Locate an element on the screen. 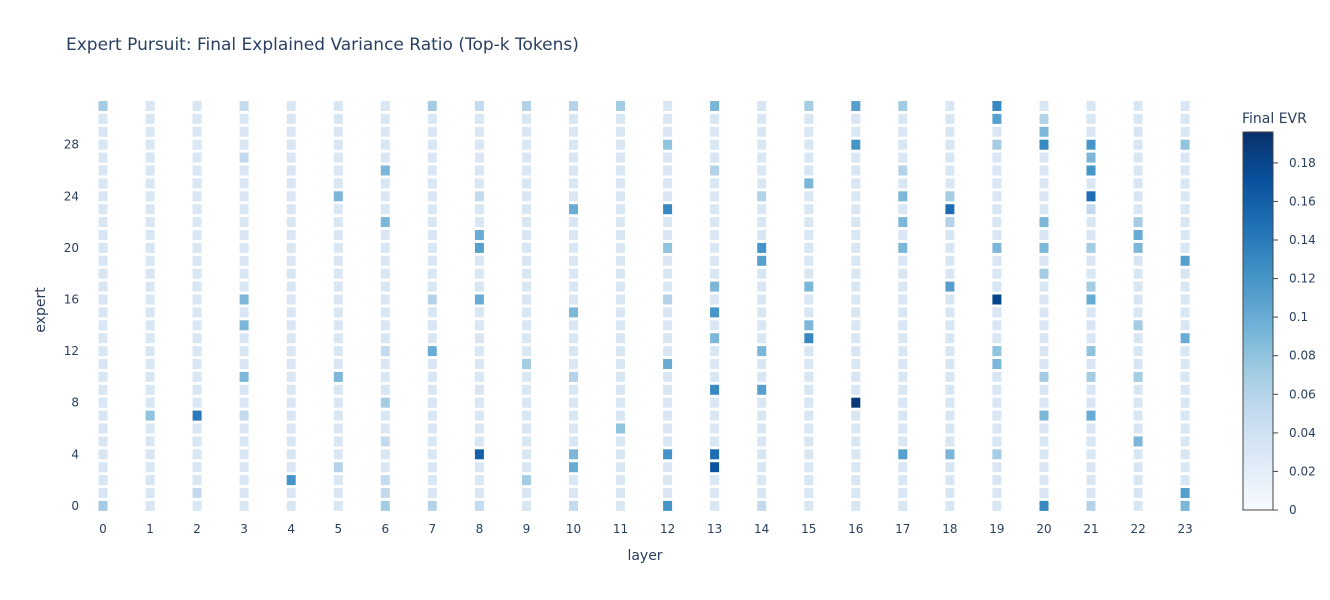 The height and width of the screenshot is (600, 1330). x-tick-label: 11 is located at coordinates (620, 529).